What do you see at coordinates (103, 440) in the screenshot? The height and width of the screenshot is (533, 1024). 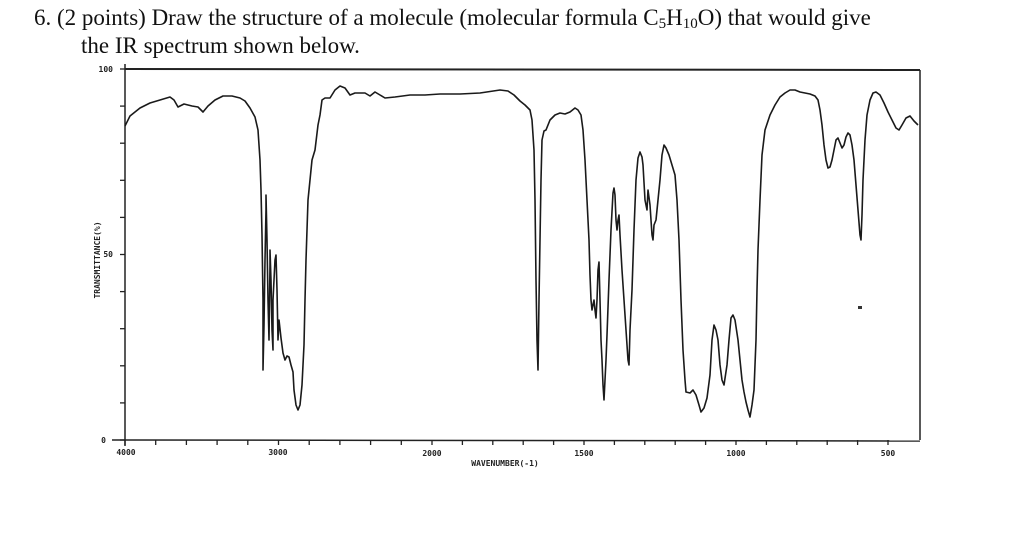 I see `y-tick-0: 0` at bounding box center [103, 440].